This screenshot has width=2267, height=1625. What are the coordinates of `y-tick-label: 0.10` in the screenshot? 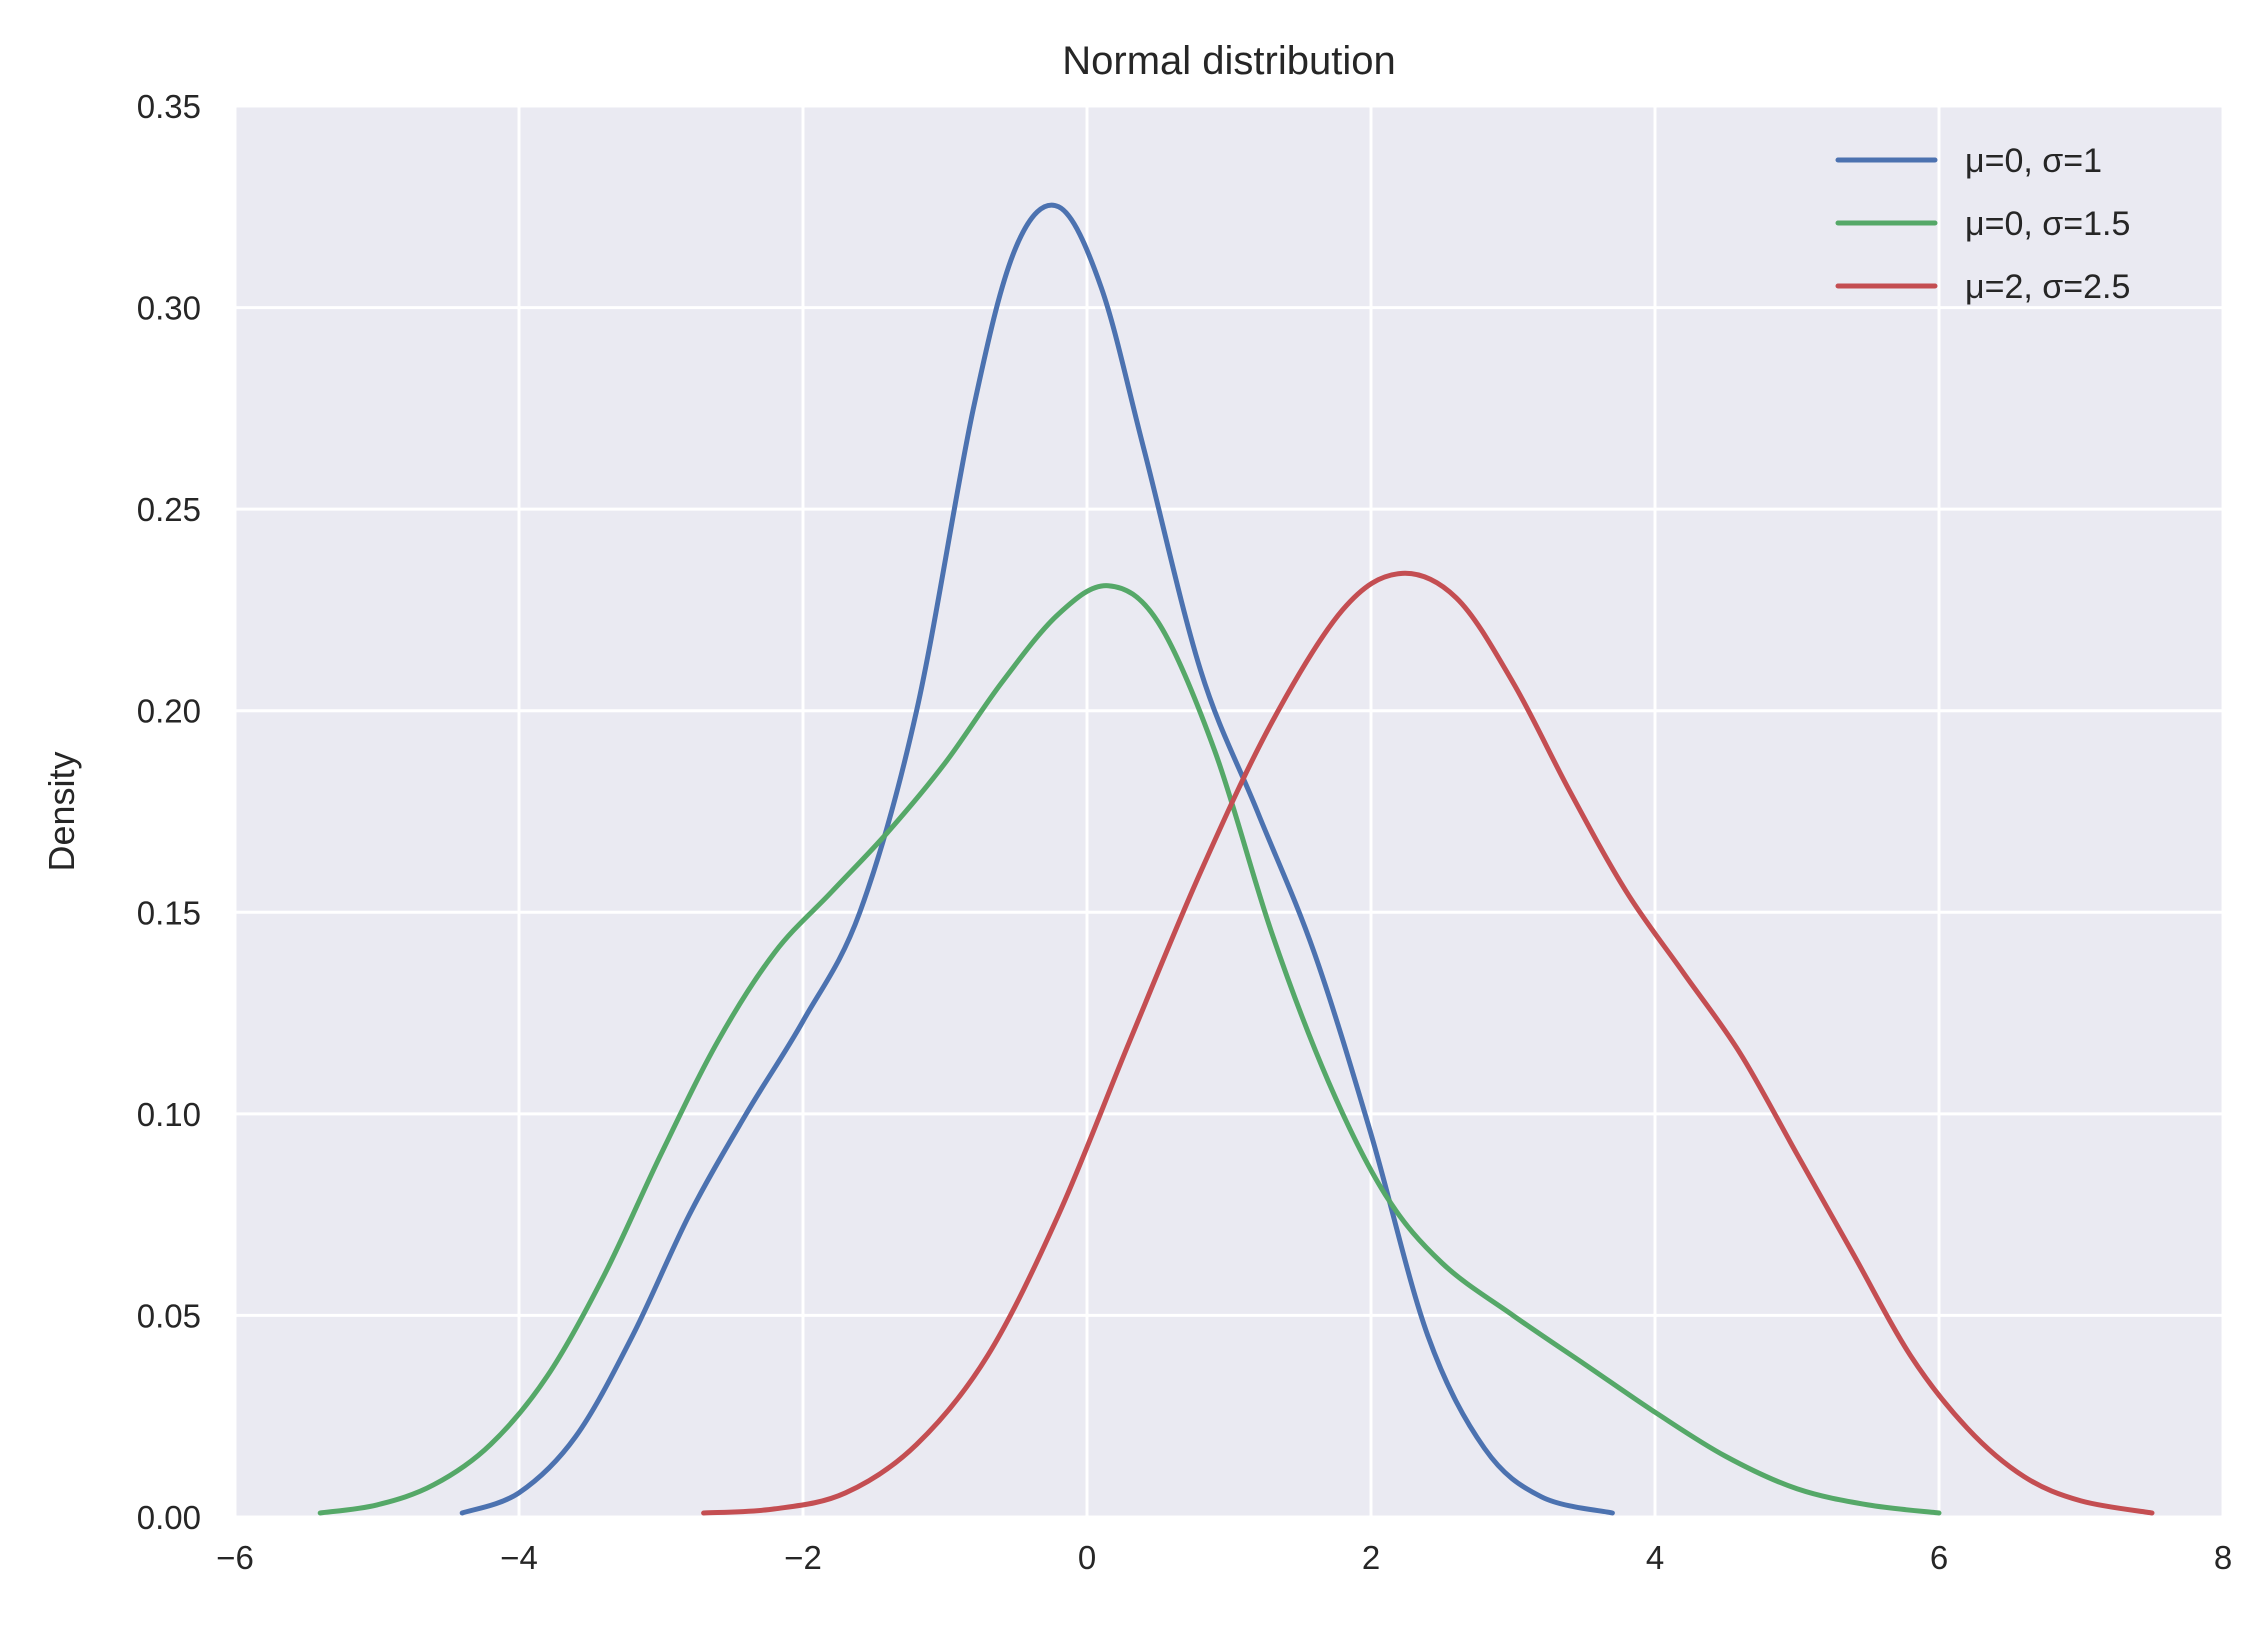 It's located at (169, 1114).